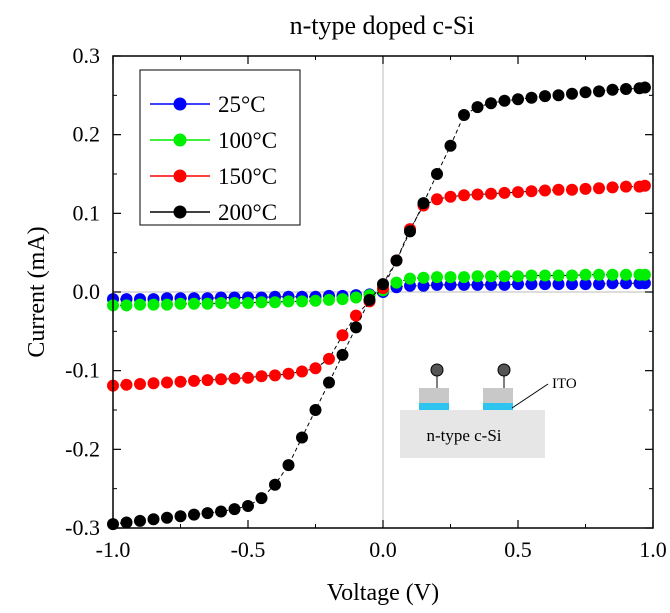  I want to click on legend-label: 25°C, so click(242, 104).